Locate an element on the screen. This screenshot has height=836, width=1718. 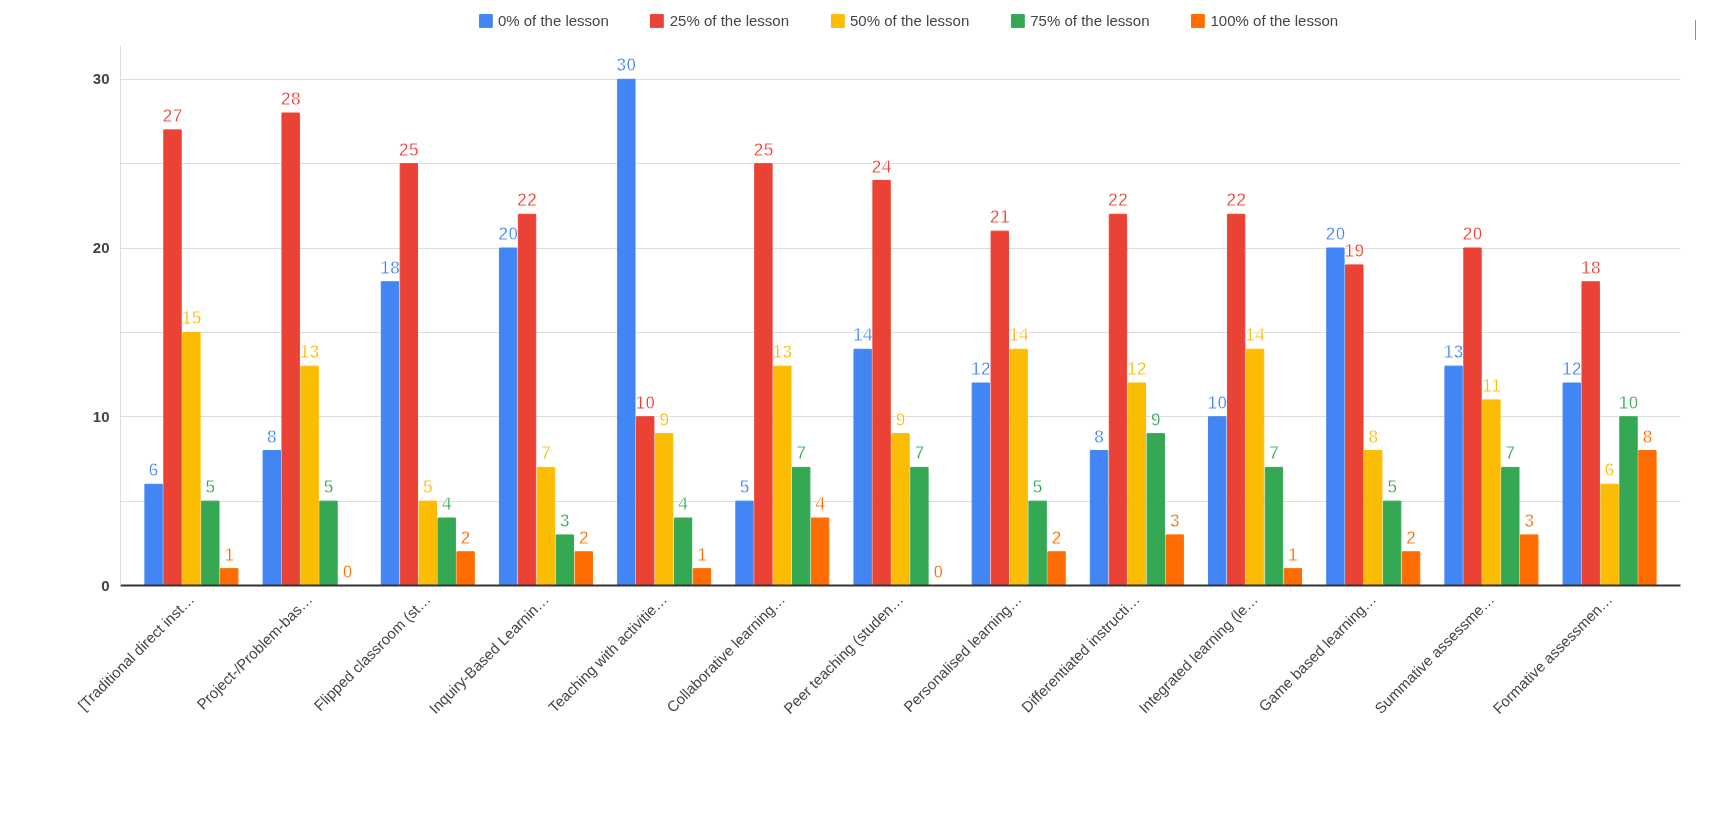
data-label: 24 is located at coordinates (881, 166).